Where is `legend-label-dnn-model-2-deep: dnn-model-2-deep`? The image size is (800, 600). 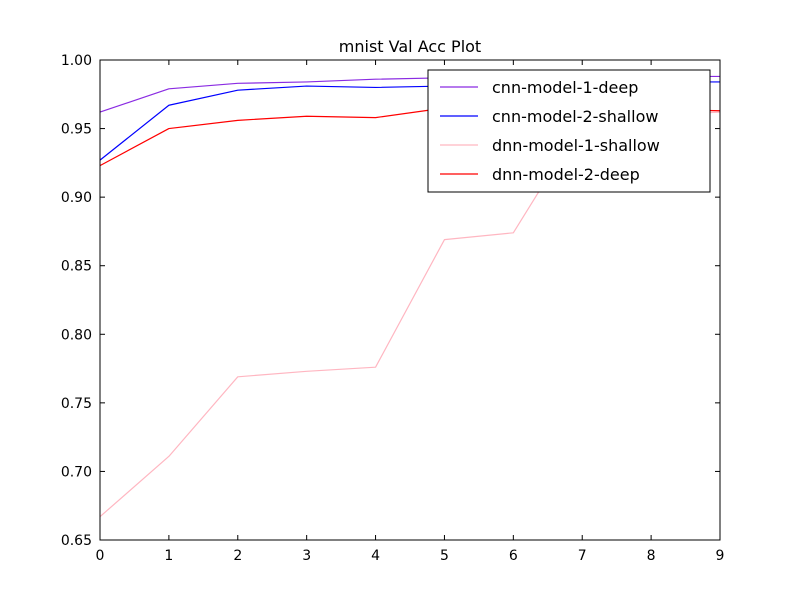
legend-label-dnn-model-2-deep: dnn-model-2-deep is located at coordinates (566, 174).